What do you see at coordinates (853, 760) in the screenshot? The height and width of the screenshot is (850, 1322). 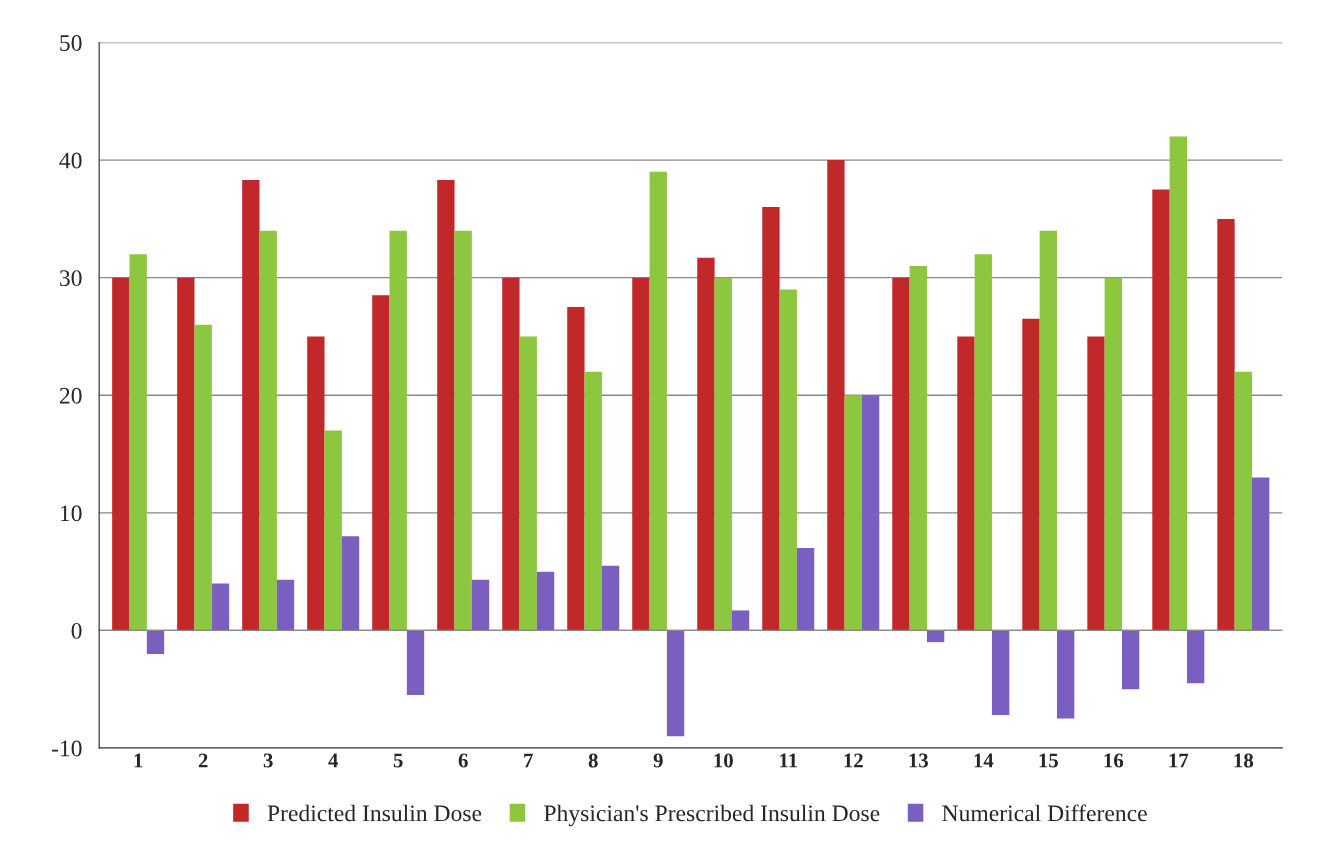 I see `x-tick-label: 12` at bounding box center [853, 760].